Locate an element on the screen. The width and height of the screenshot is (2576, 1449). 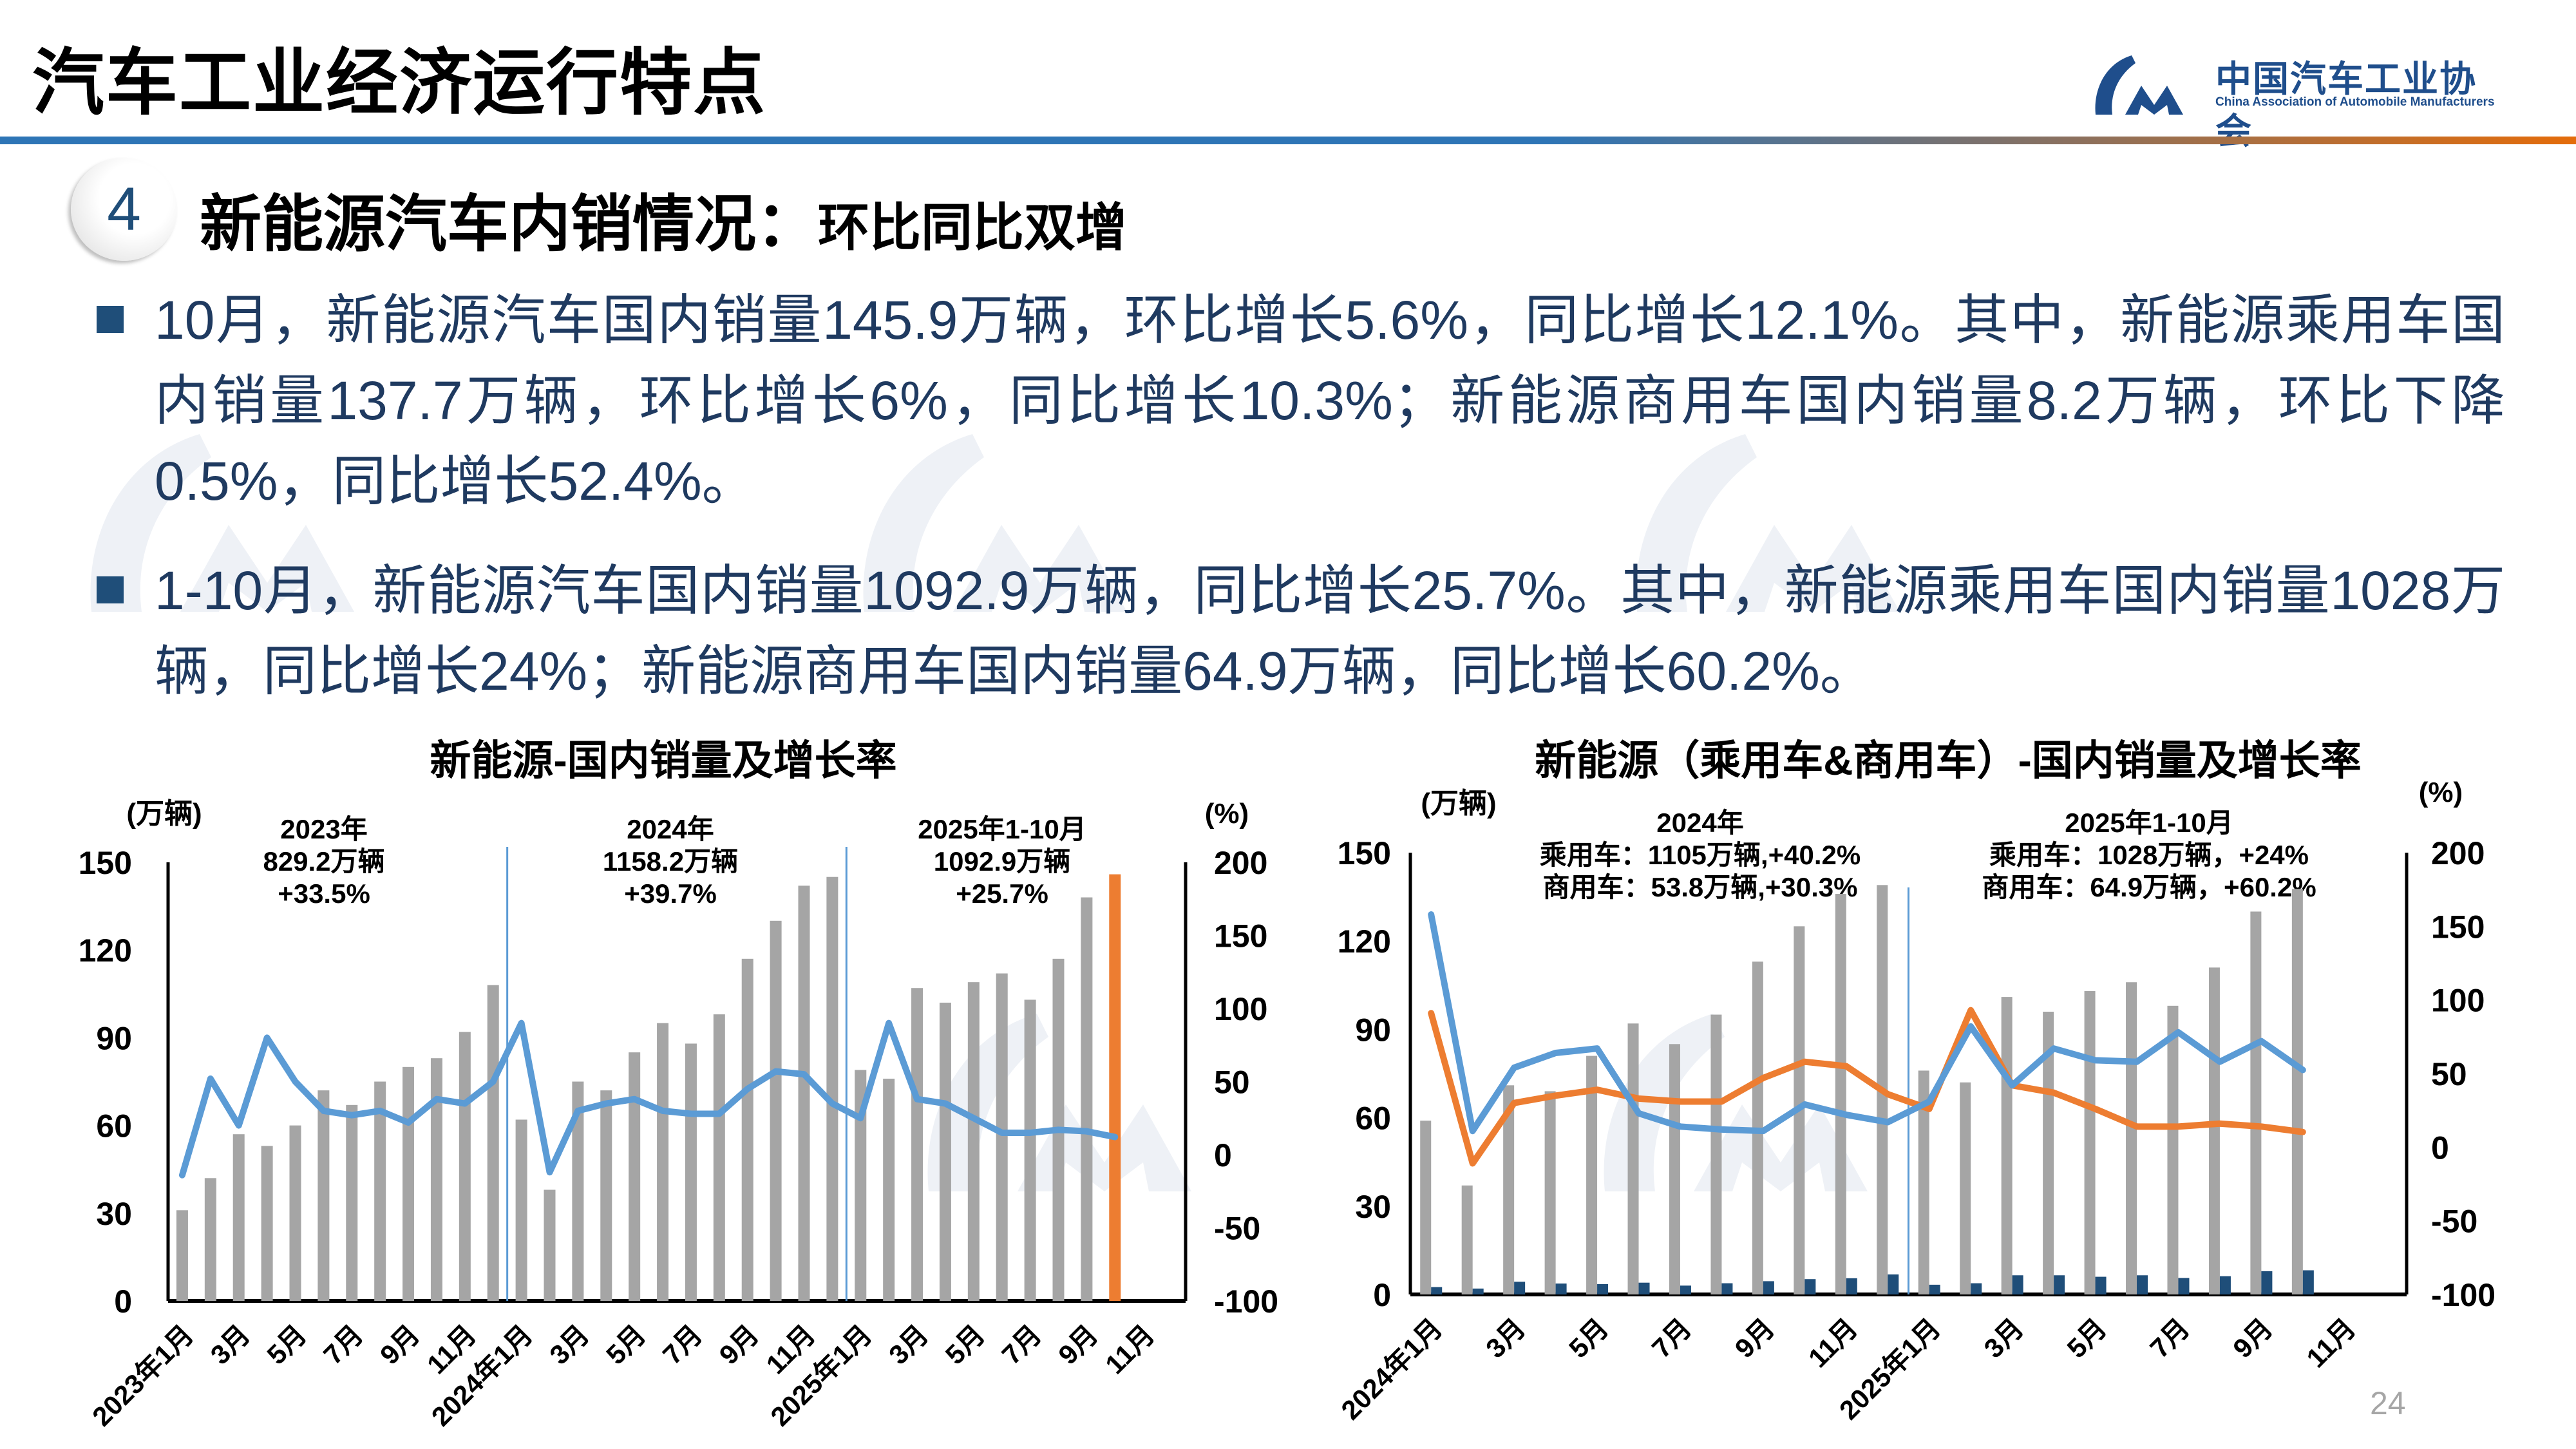
section-heading-sub: 环比同比双增 is located at coordinates (973, 227).